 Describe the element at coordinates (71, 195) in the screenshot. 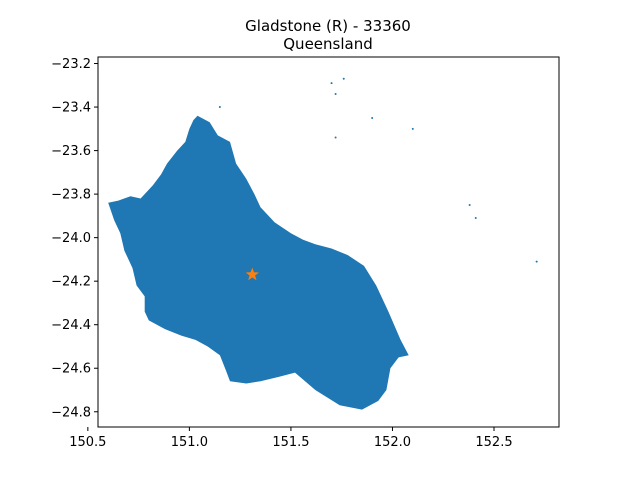

I see `y-tick-label: −23.8` at that location.